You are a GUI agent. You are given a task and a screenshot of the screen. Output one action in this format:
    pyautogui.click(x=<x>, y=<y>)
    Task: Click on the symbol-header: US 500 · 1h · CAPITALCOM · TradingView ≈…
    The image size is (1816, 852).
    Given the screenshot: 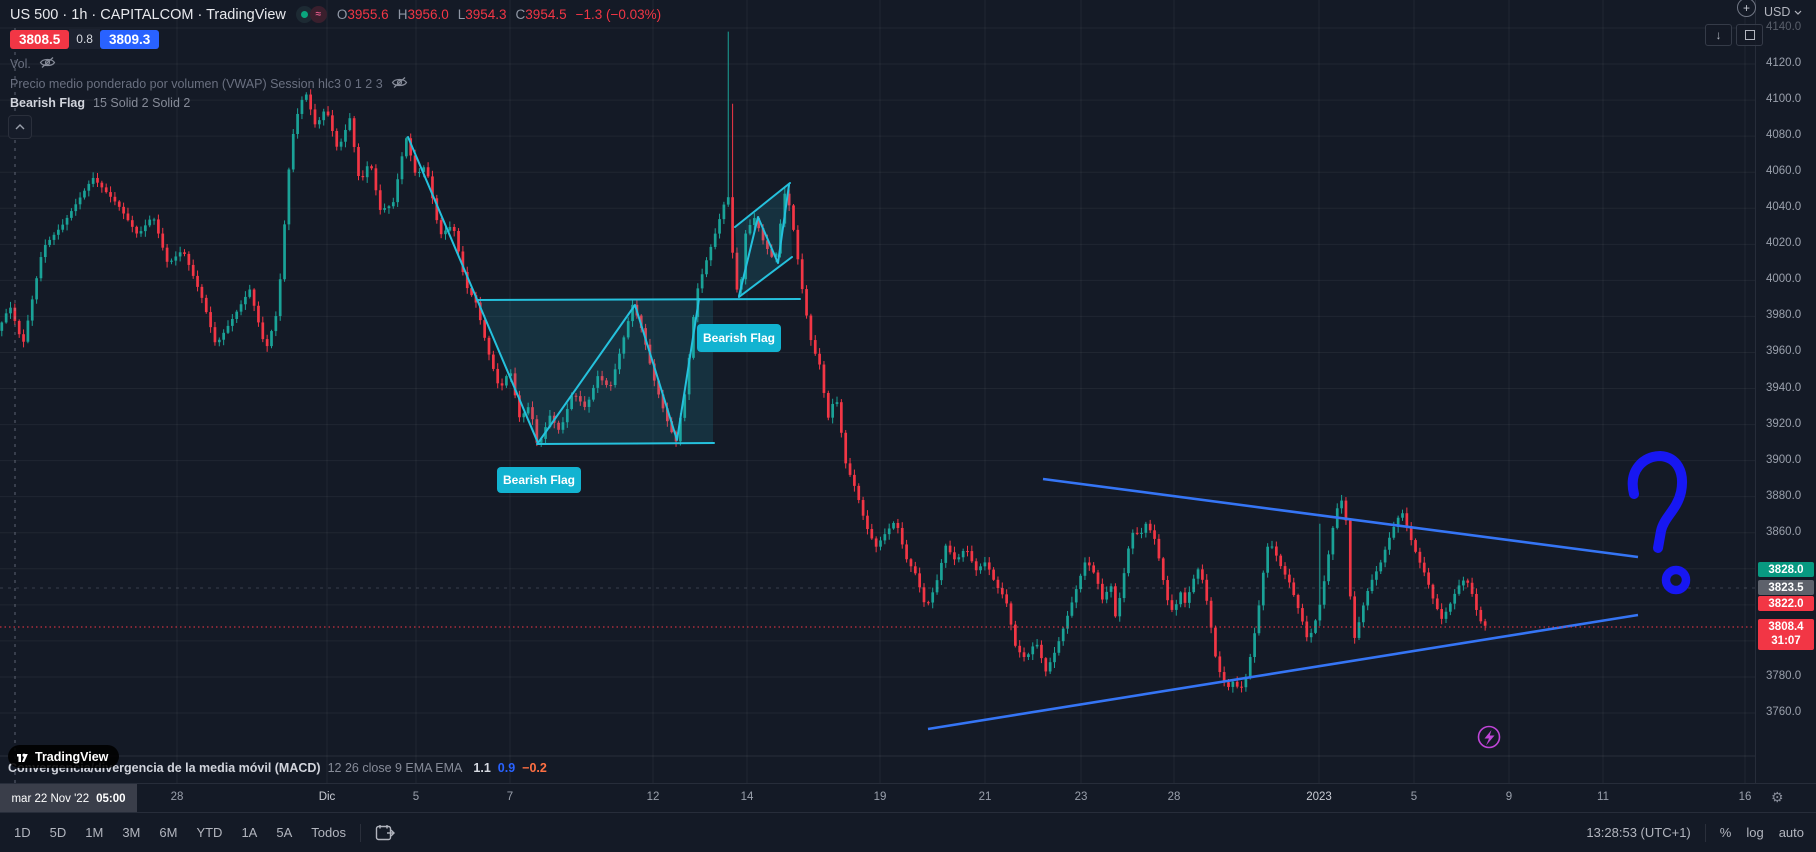 What is the action you would take?
    pyautogui.click(x=335, y=14)
    